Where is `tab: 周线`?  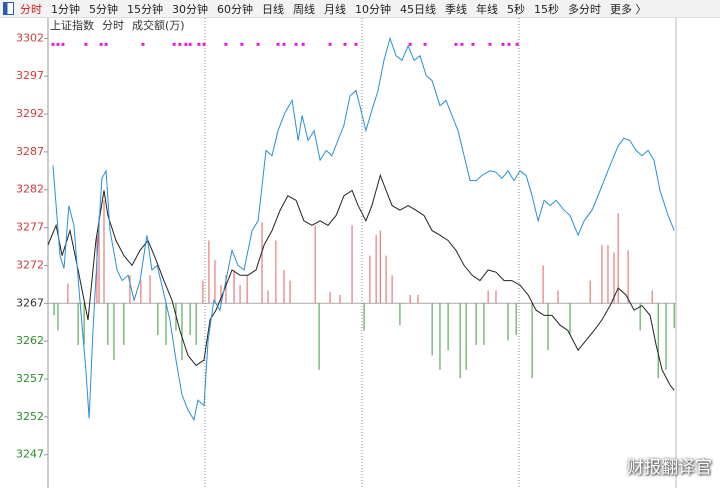
tab: 周线 is located at coordinates (304, 9).